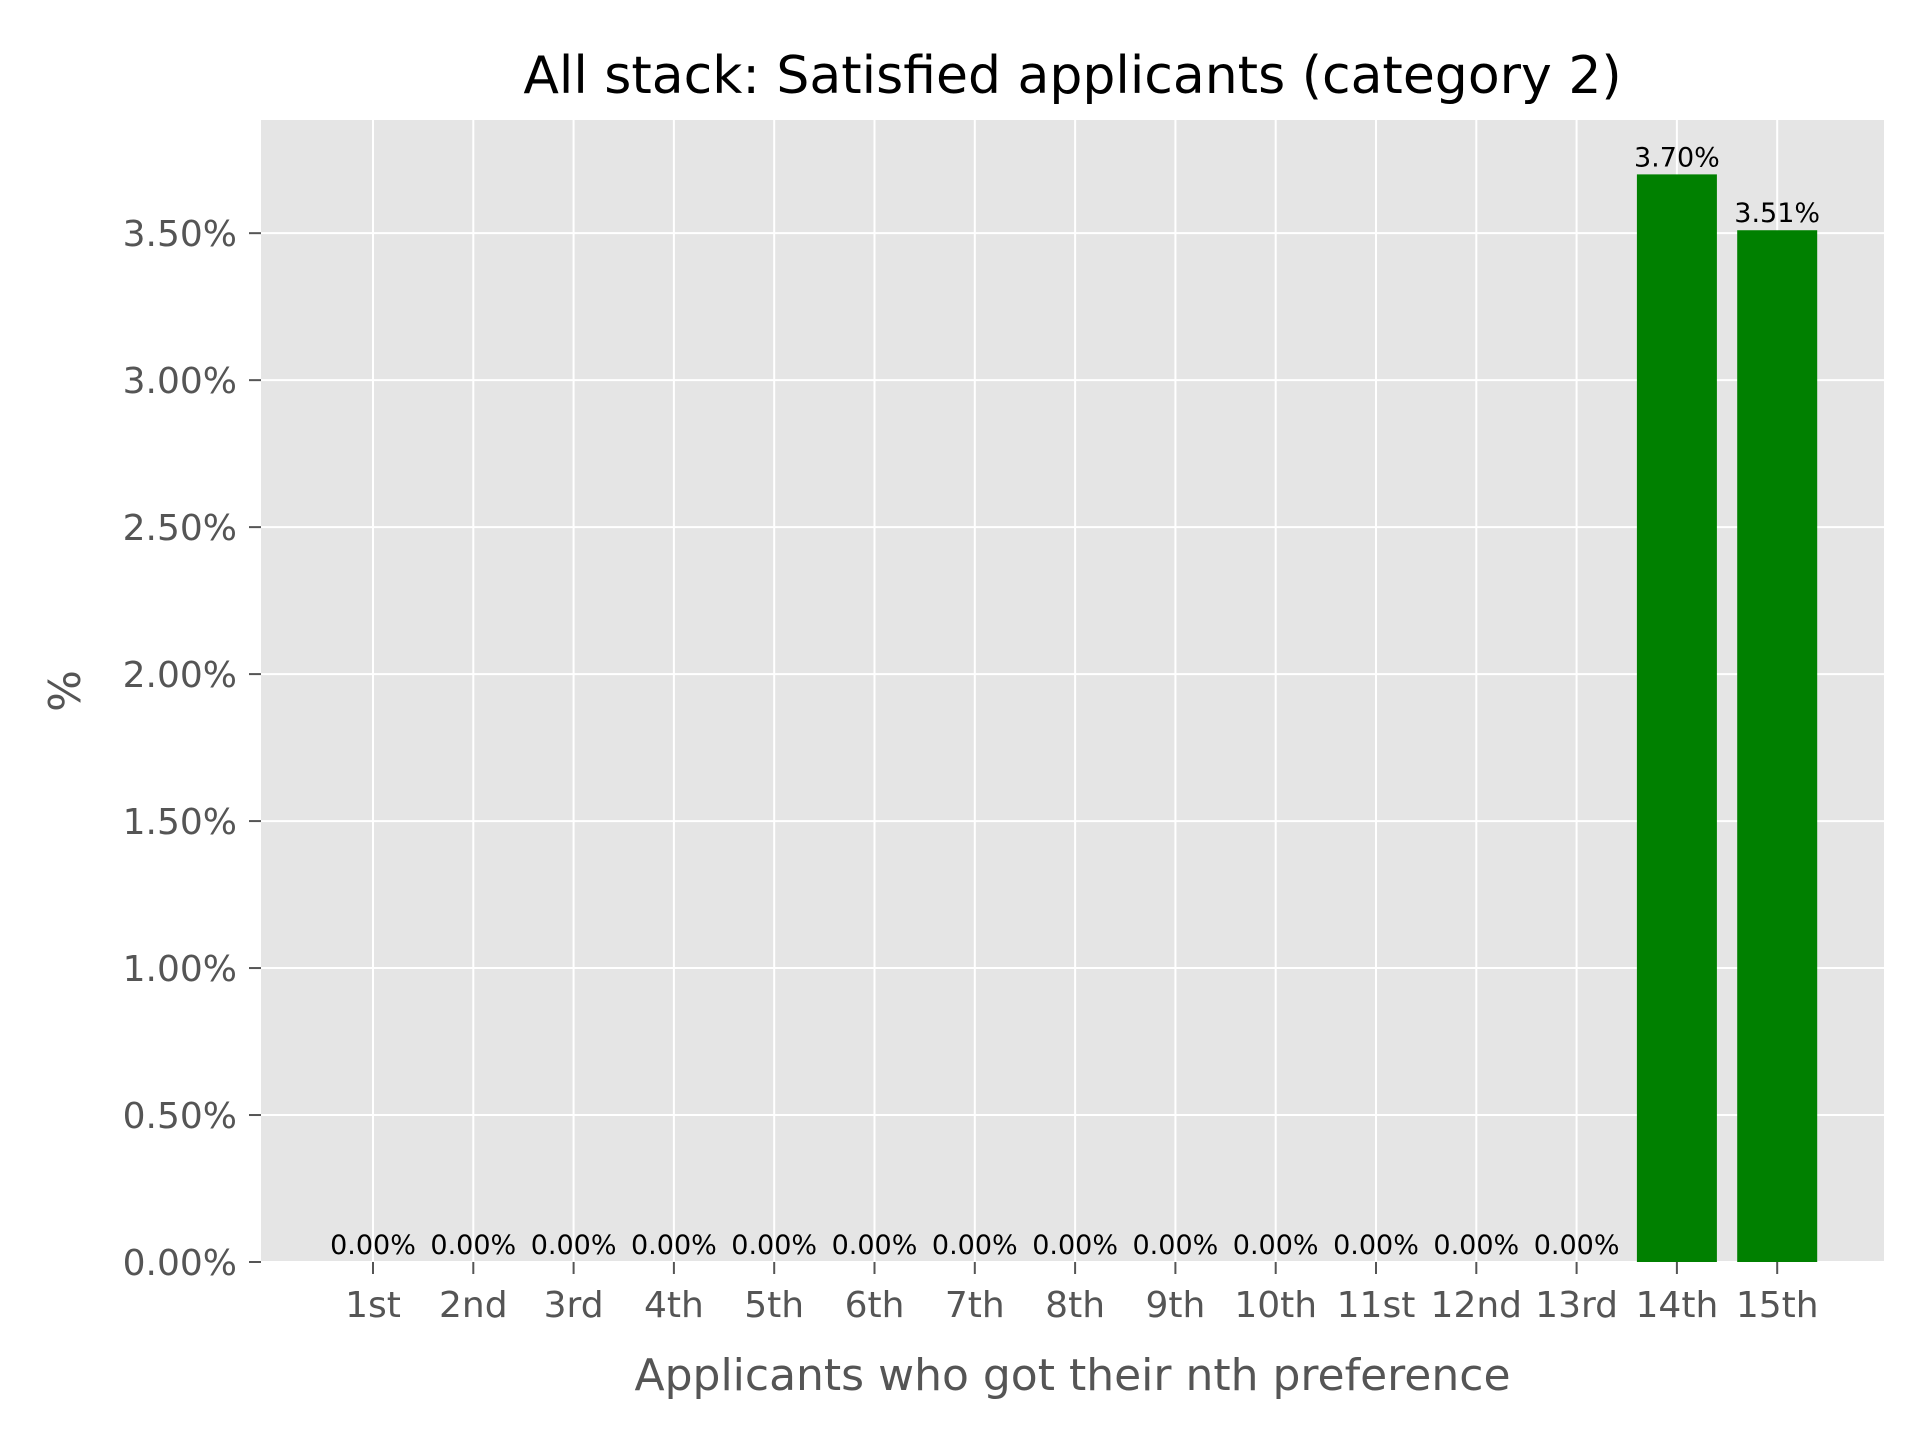  What do you see at coordinates (180, 1263) in the screenshot?
I see `y-tick-label: 0.00%` at bounding box center [180, 1263].